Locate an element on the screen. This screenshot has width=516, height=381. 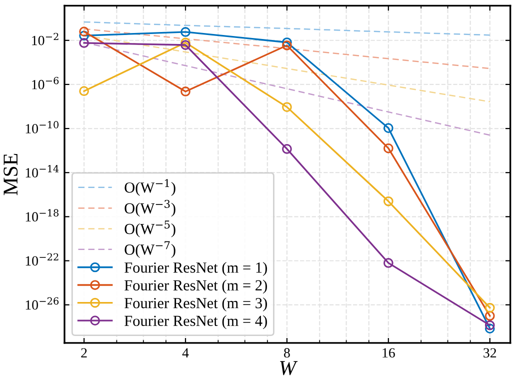
legend-label: O(W$^{−5}$) is located at coordinates (150, 229).